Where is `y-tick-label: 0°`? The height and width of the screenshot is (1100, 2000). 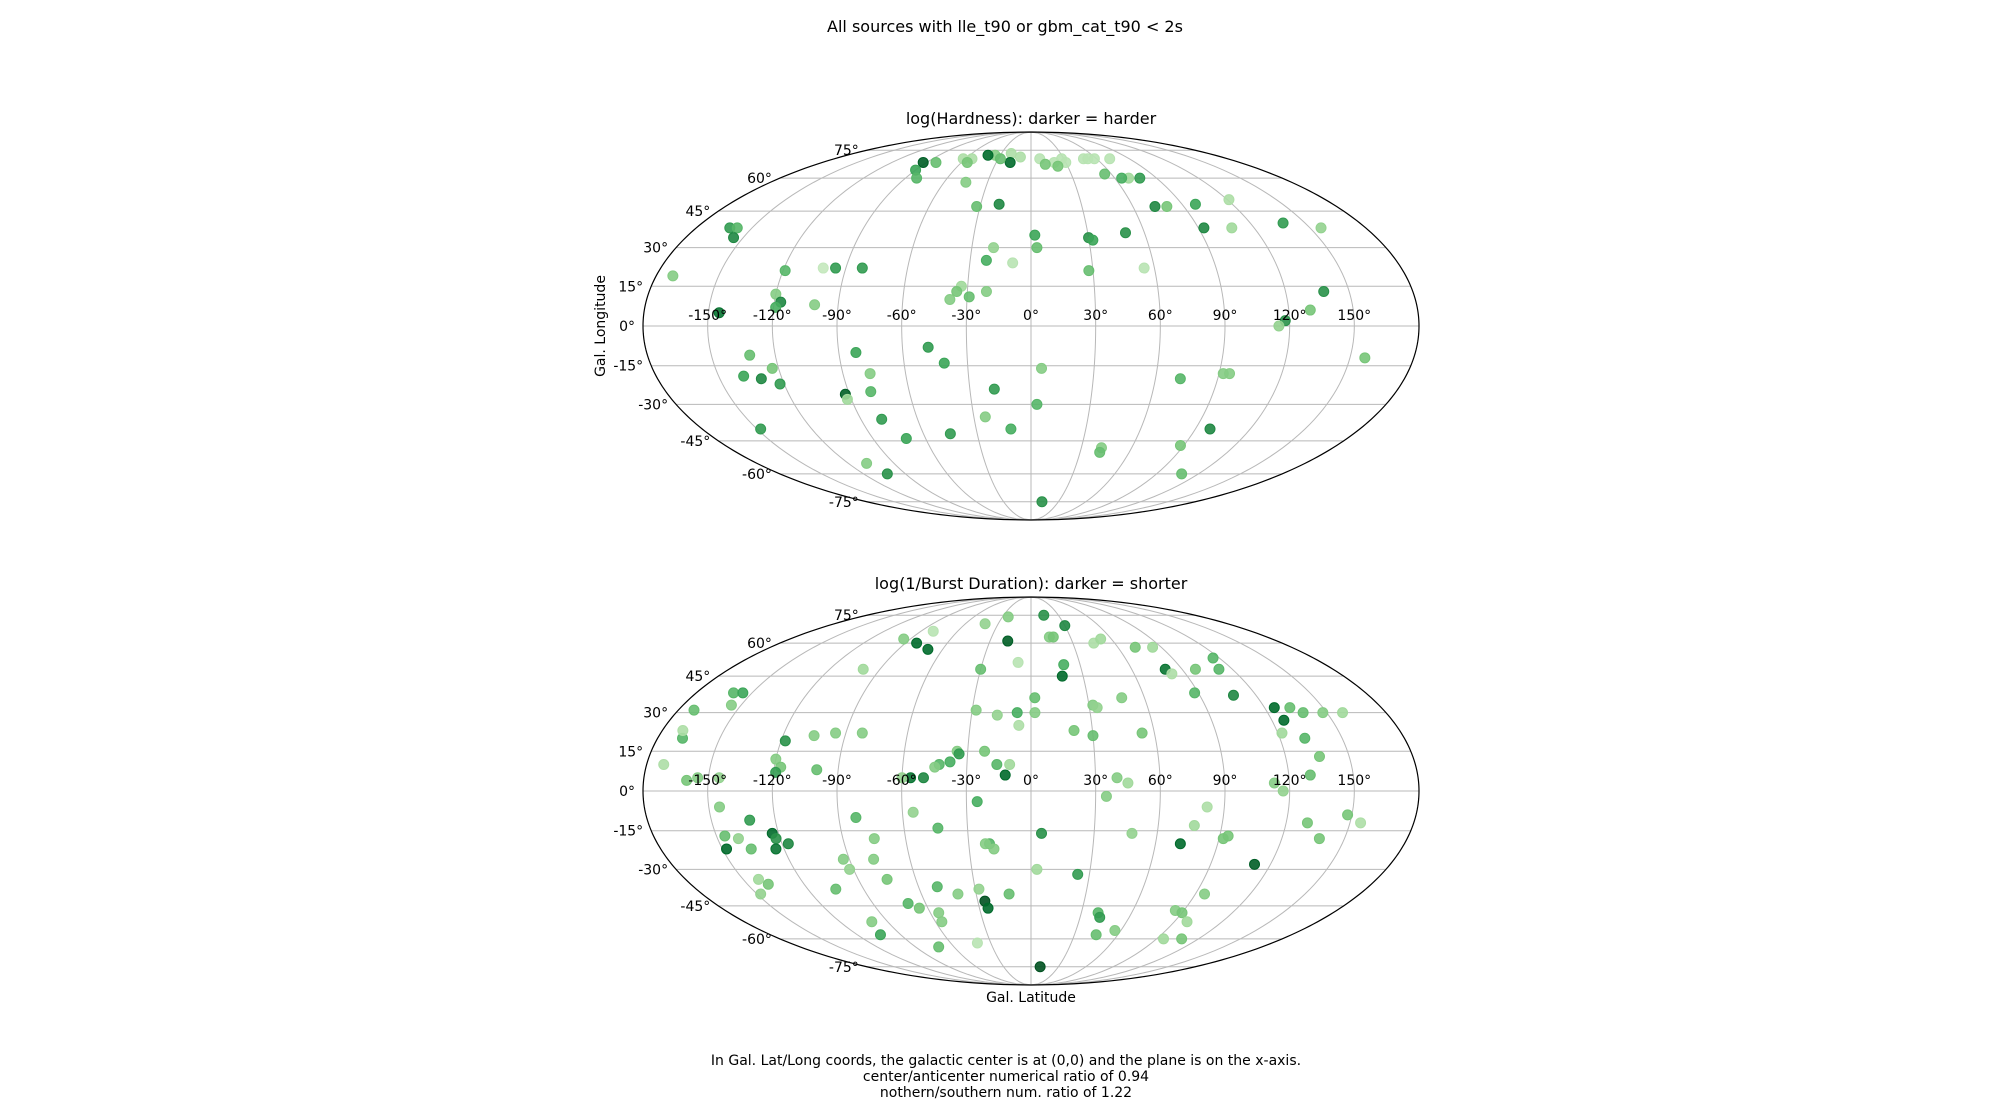
y-tick-label: 0° is located at coordinates (627, 327).